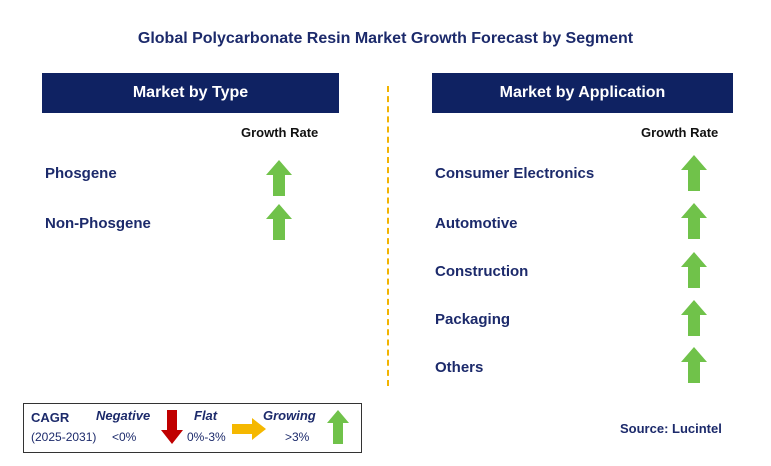 This screenshot has height=466, width=771. Describe the element at coordinates (459, 367) in the screenshot. I see `application-label-others: Others` at that location.